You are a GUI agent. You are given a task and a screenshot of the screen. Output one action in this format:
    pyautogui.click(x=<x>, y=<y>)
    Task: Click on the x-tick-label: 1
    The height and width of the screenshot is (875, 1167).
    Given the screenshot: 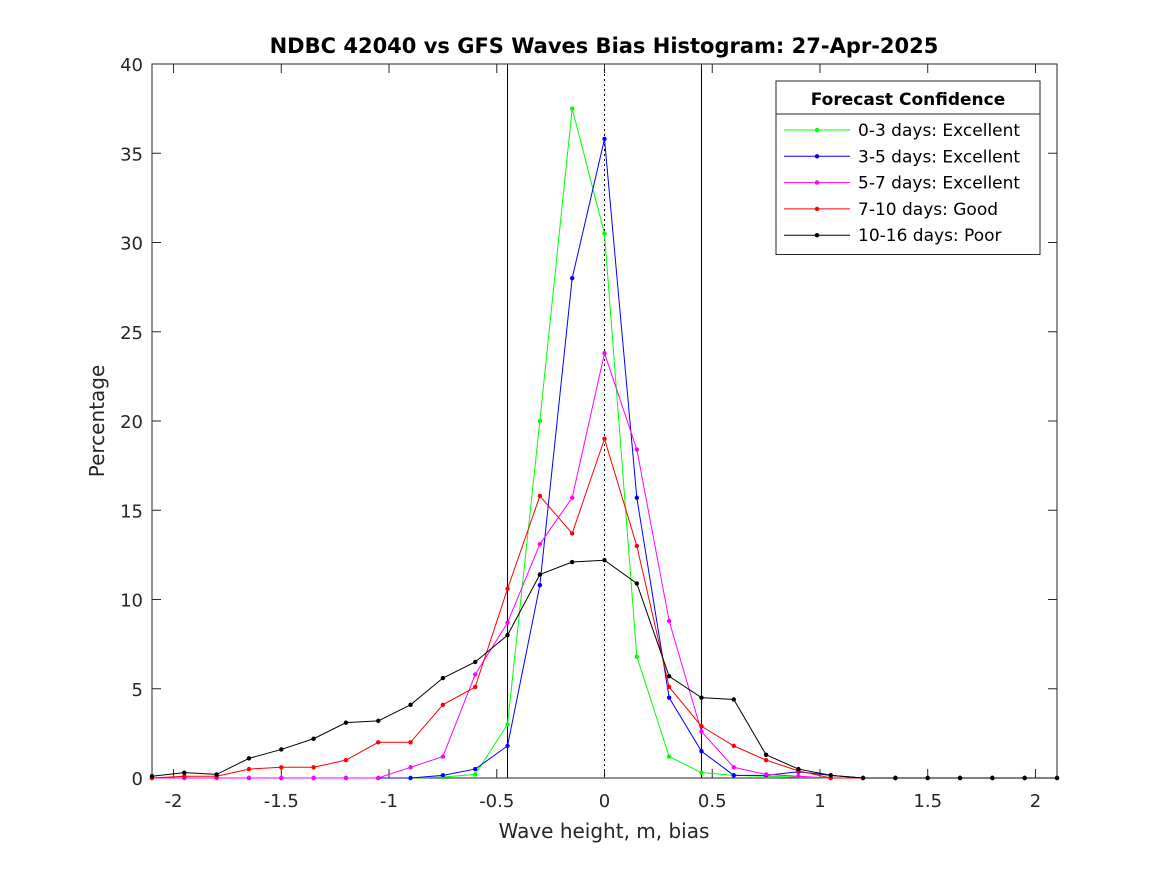 What is the action you would take?
    pyautogui.click(x=819, y=801)
    